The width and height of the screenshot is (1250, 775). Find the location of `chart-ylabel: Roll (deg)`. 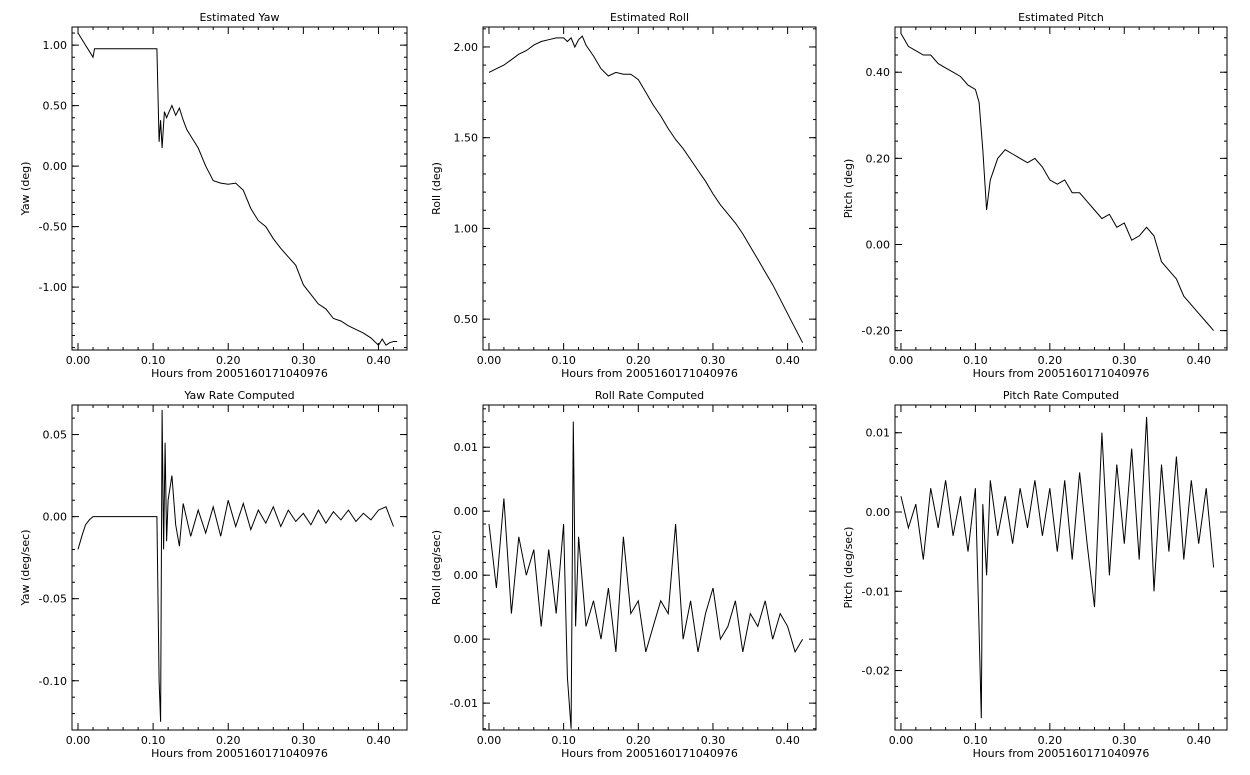

chart-ylabel: Roll (deg) is located at coordinates (436, 188).